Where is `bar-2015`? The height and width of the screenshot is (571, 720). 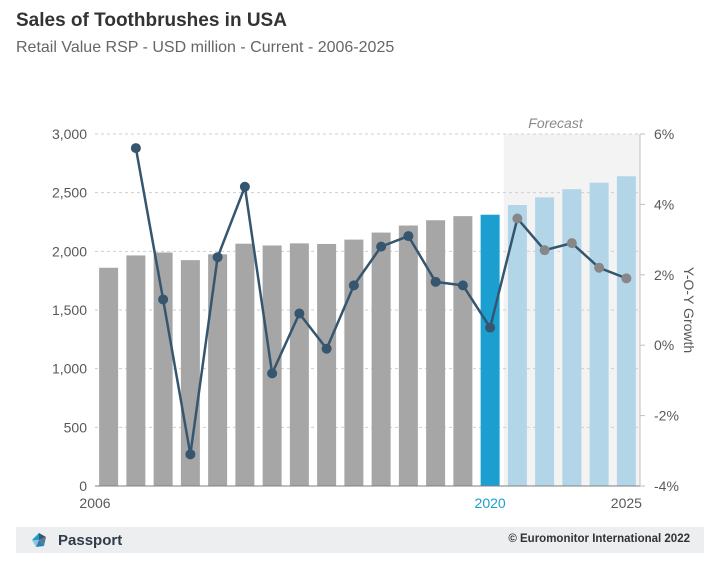
bar-2015 is located at coordinates (354, 362).